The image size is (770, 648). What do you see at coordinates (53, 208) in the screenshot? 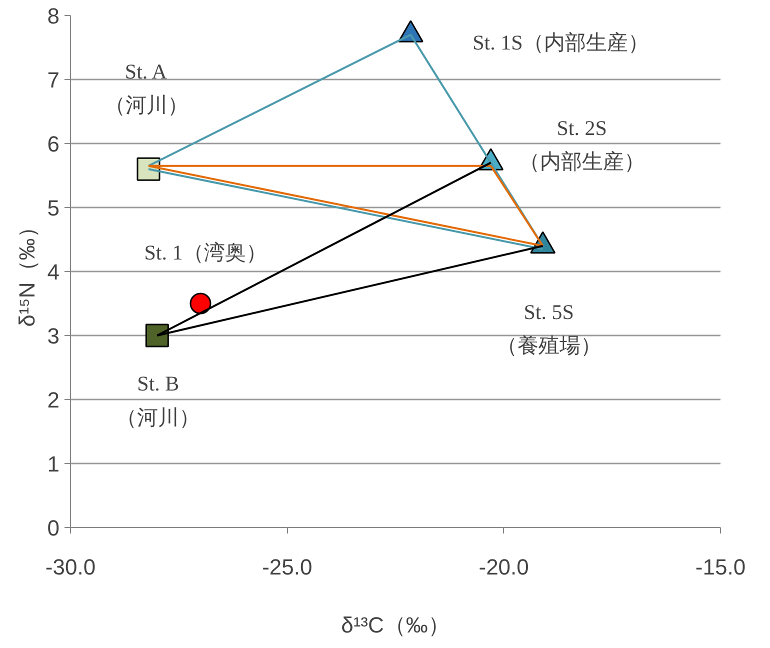
I see `y-tick-label: 5` at bounding box center [53, 208].